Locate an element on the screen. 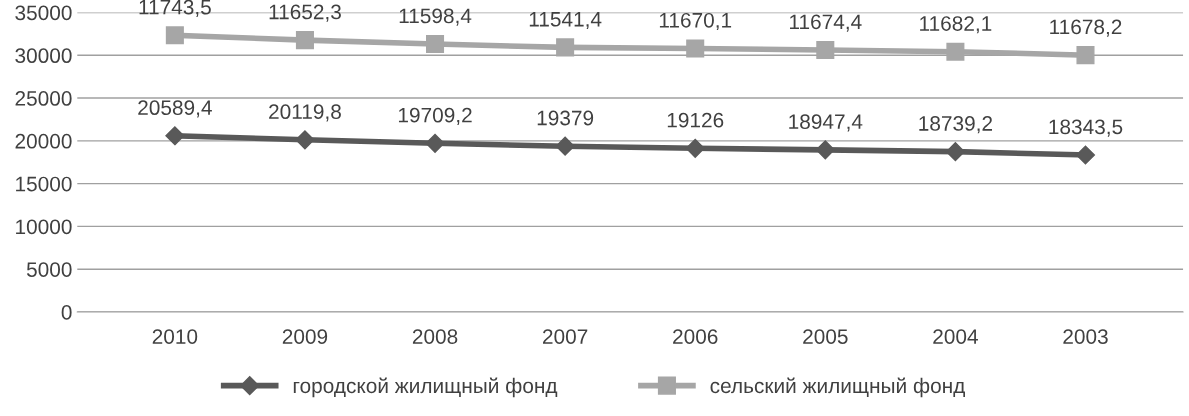 The height and width of the screenshot is (416, 1189). y-tick-label: 35000 is located at coordinates (43, 13).